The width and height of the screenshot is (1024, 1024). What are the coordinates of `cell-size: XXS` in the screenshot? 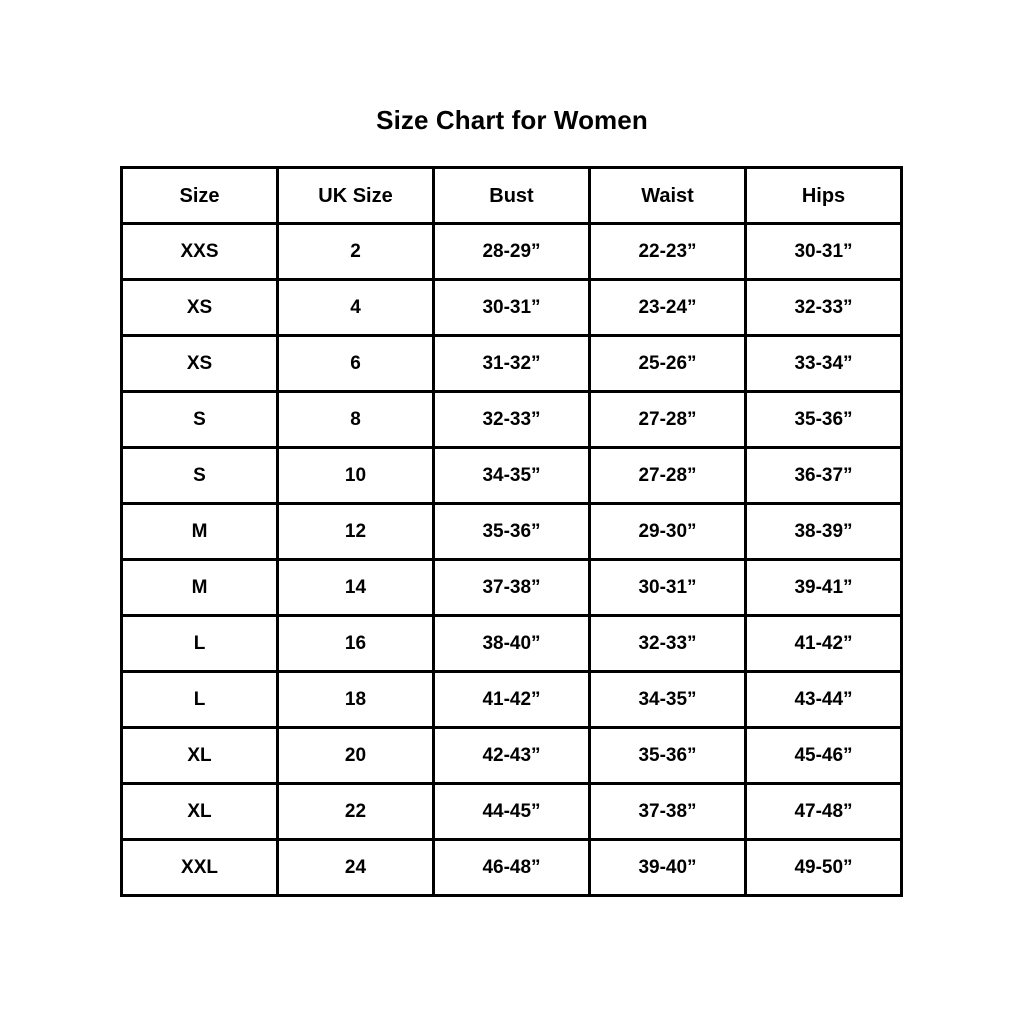 It's located at (199, 251).